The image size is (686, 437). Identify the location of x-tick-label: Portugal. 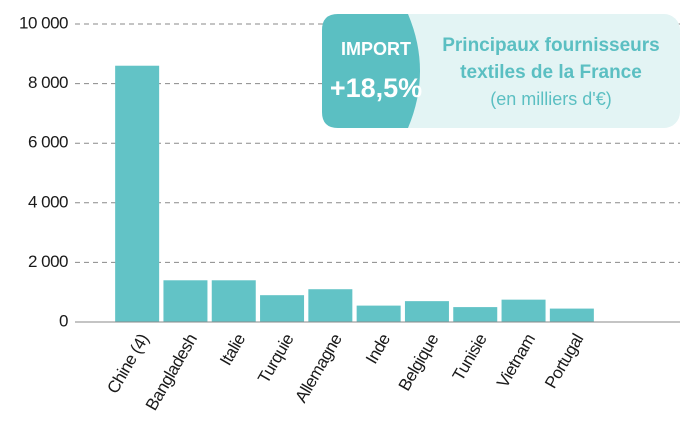
(564, 361).